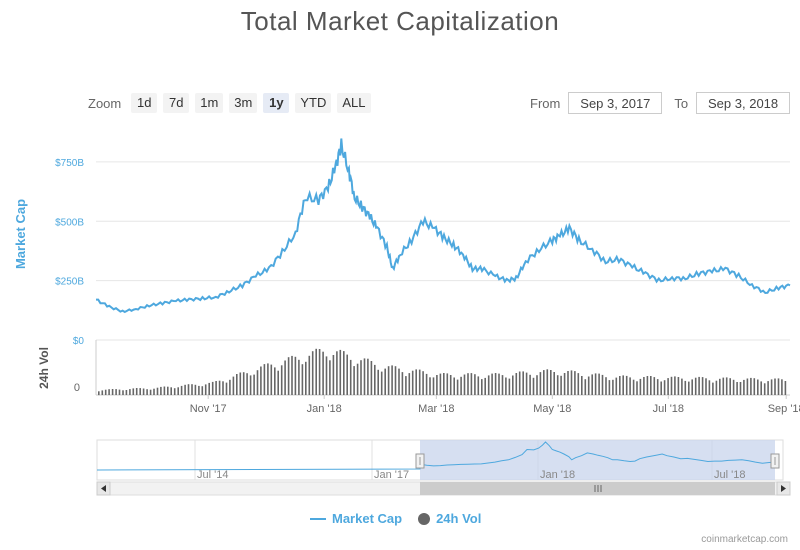  What do you see at coordinates (44, 368) in the screenshot?
I see `volume-axis-title: 24h Vol` at bounding box center [44, 368].